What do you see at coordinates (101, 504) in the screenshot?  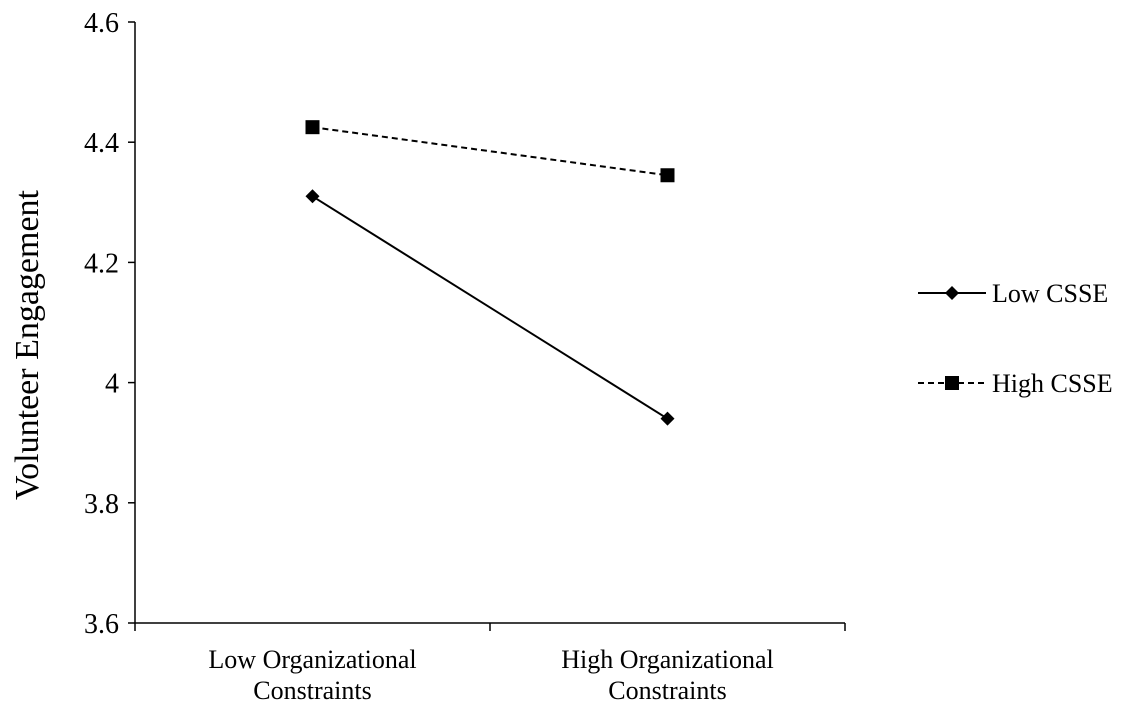 I see `y-tick-label: 3.8` at bounding box center [101, 504].